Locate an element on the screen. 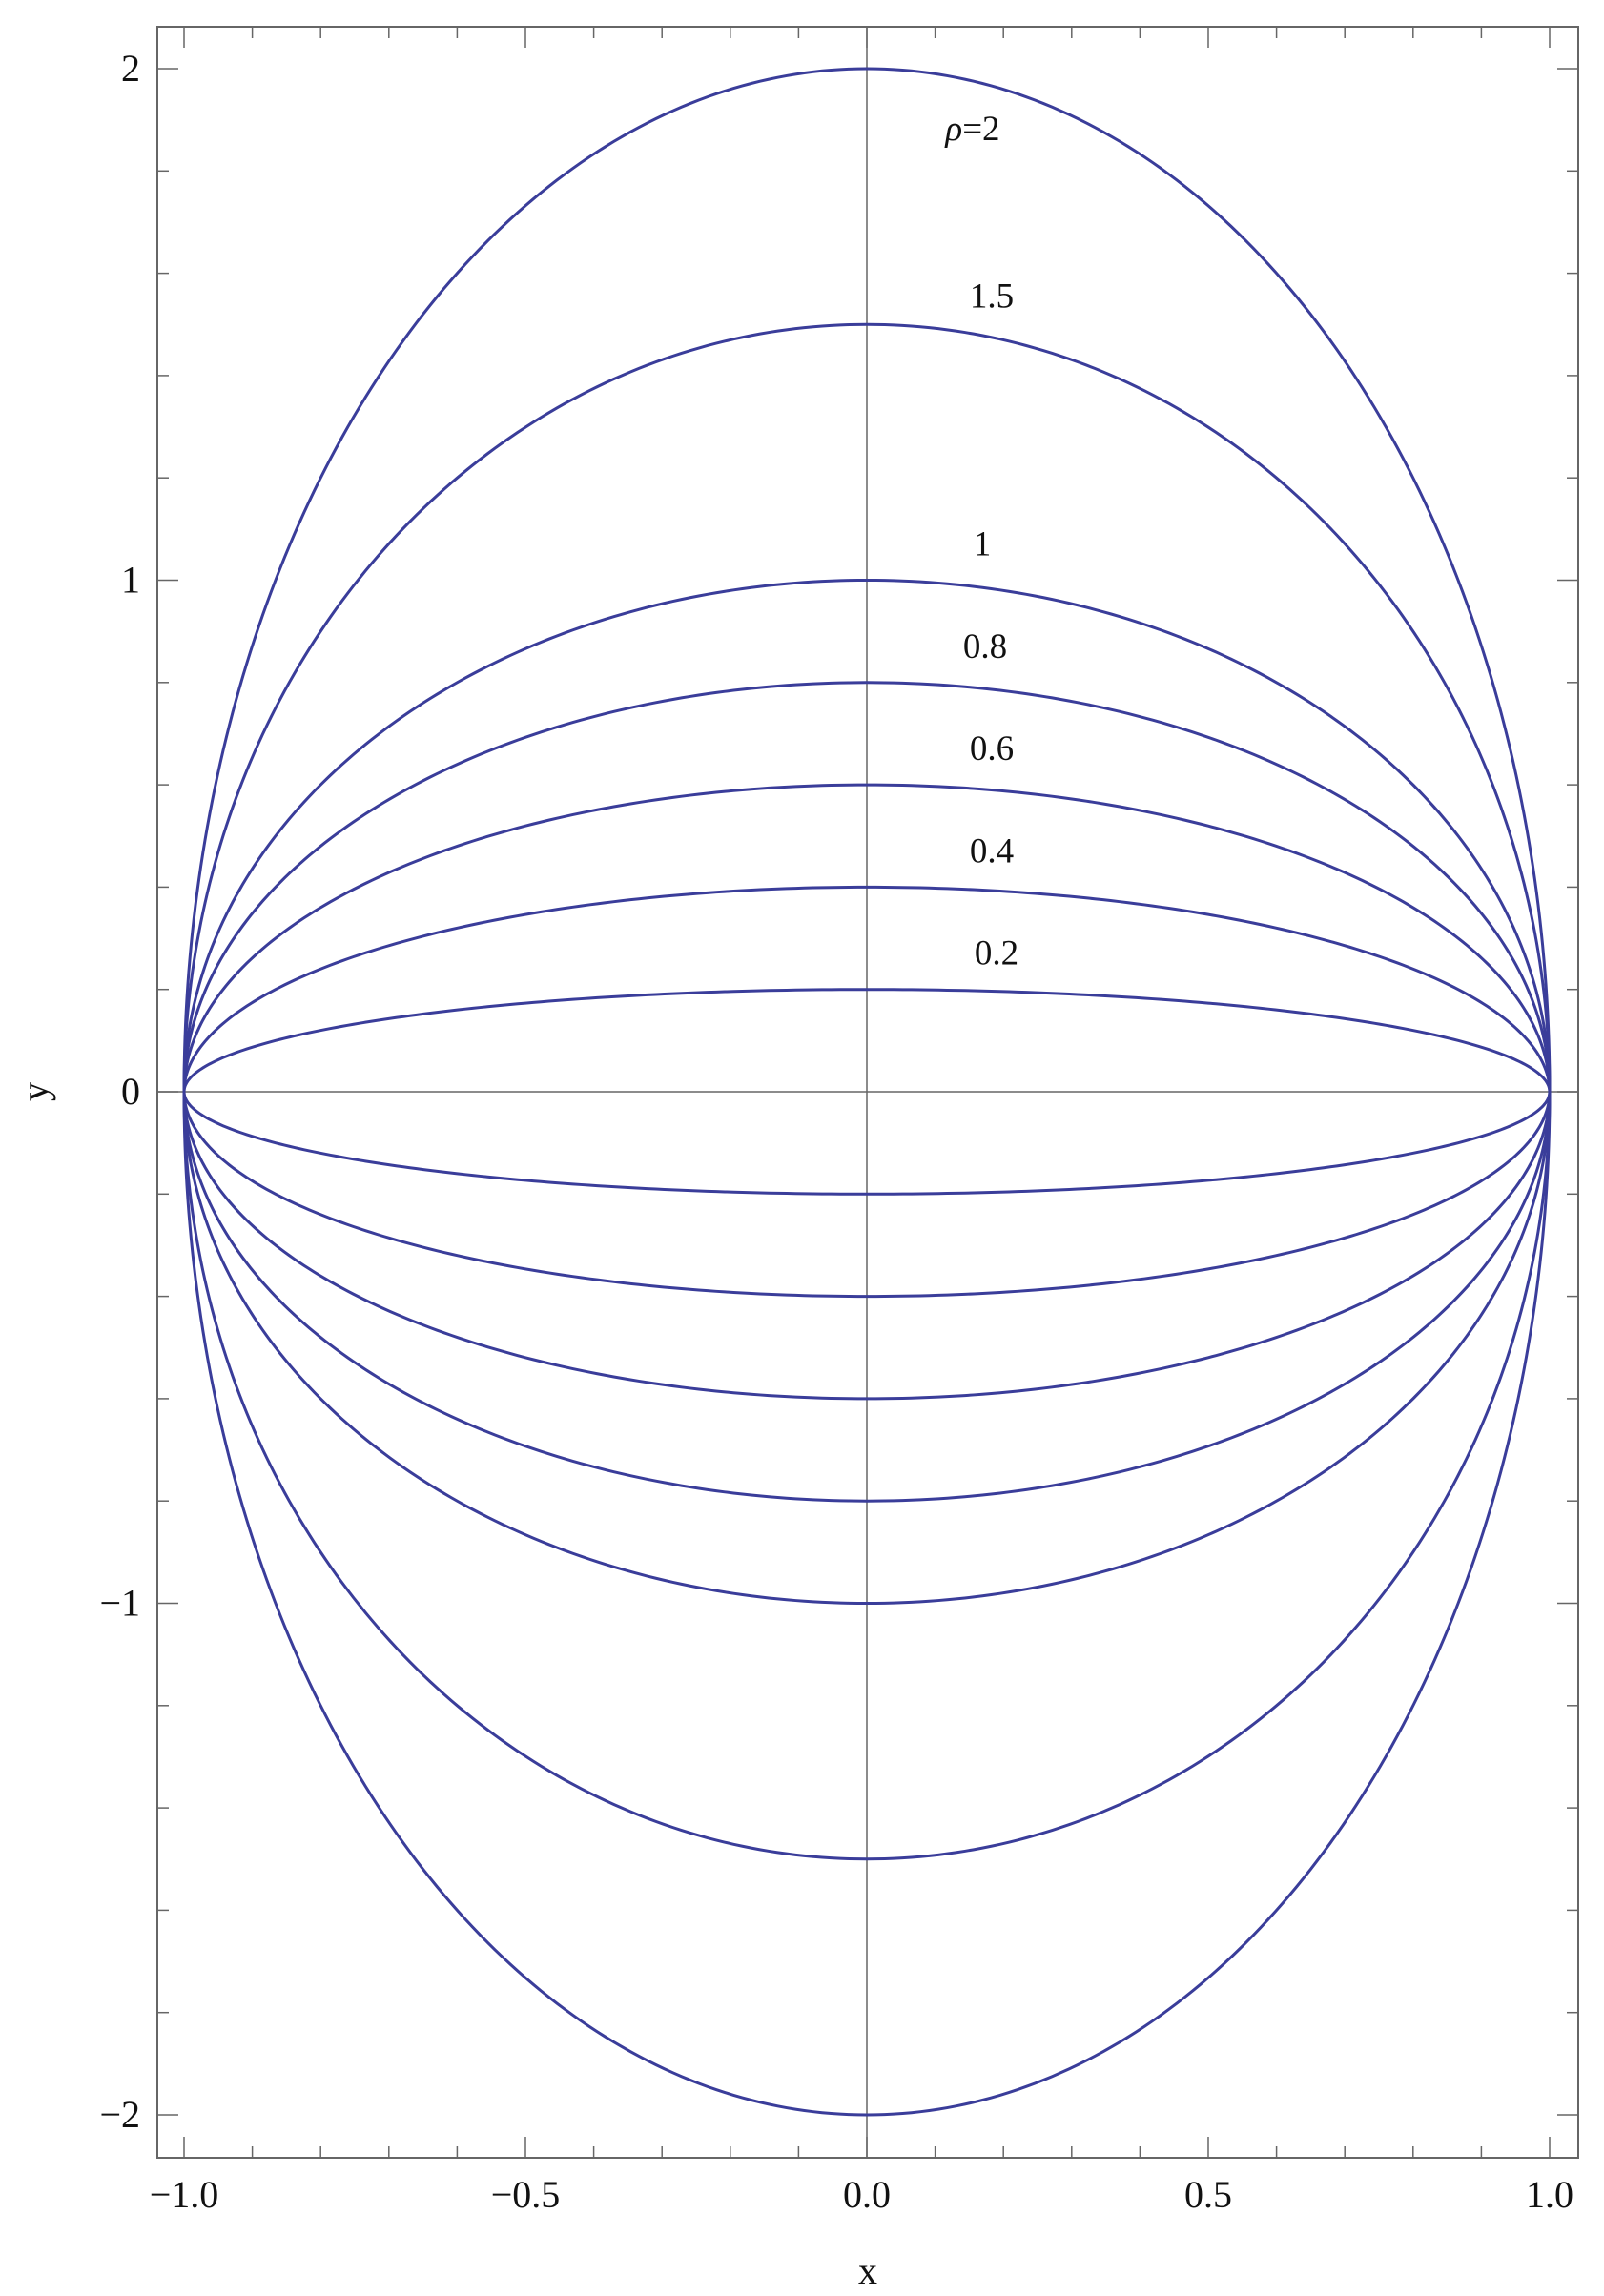 The width and height of the screenshot is (1604, 2296). curve-labels: 0.2 0.4 0.6 0.8 1 1.5 ρ=2 is located at coordinates (981, 542).